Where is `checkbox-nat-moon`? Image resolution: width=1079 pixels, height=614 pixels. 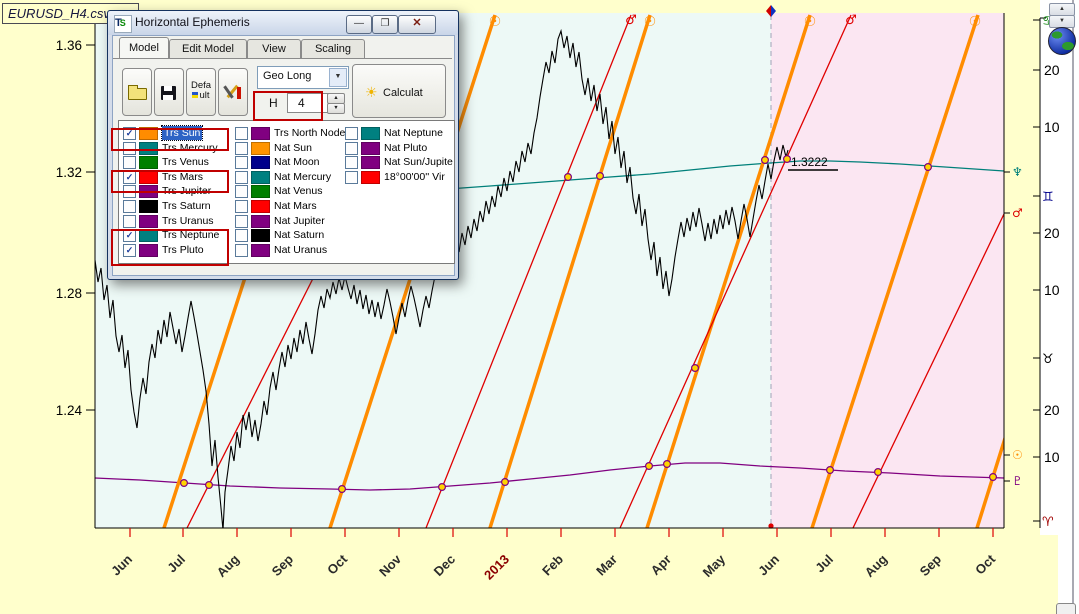
checkbox-nat-moon is located at coordinates (241, 163).